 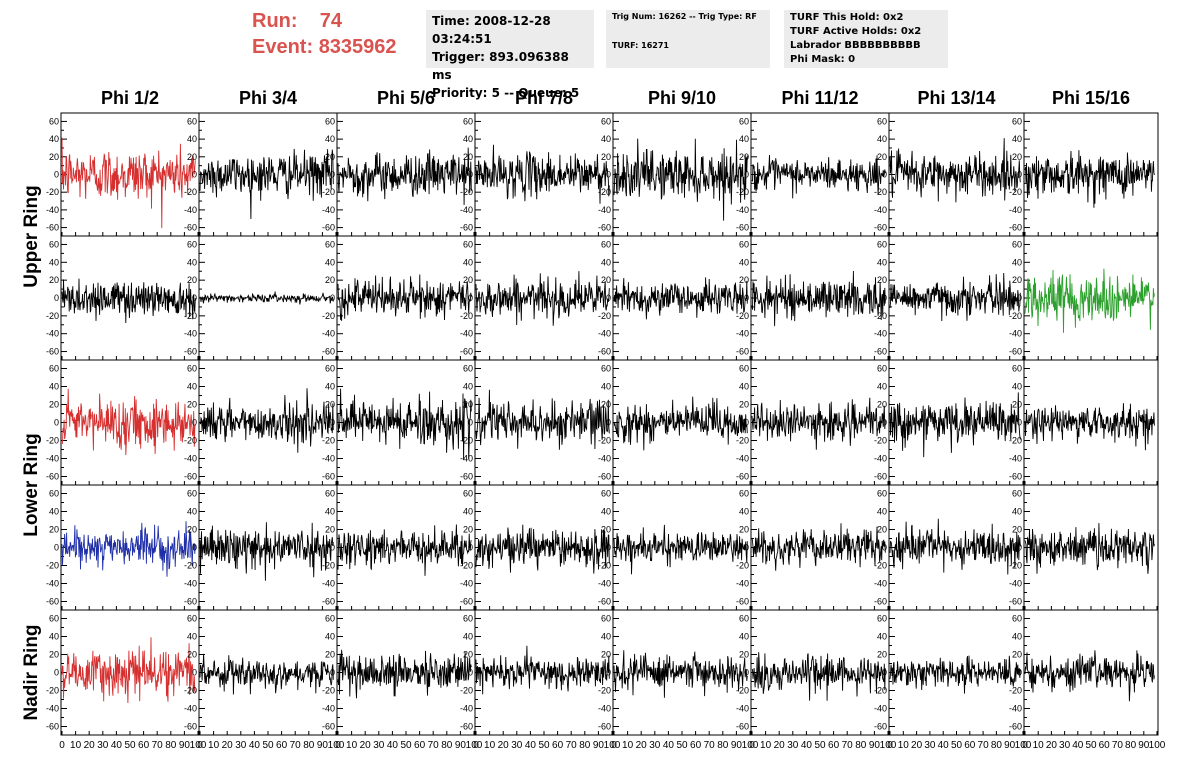 What do you see at coordinates (1091, 298) in the screenshot?
I see `panel-frame` at bounding box center [1091, 298].